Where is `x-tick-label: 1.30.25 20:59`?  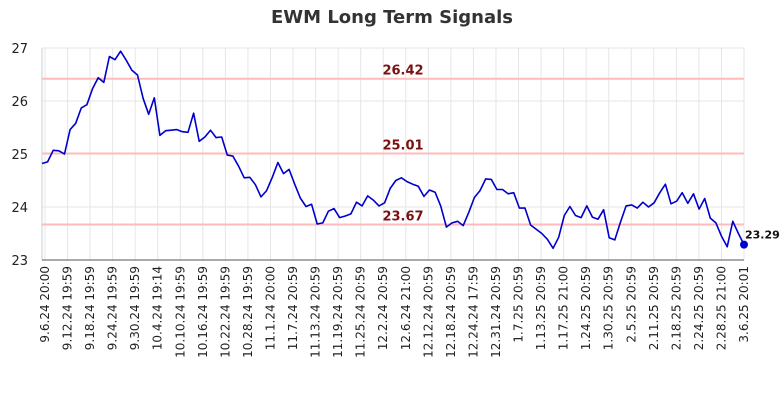
x-tick-label: 1.30.25 20:59 is located at coordinates (609, 308).